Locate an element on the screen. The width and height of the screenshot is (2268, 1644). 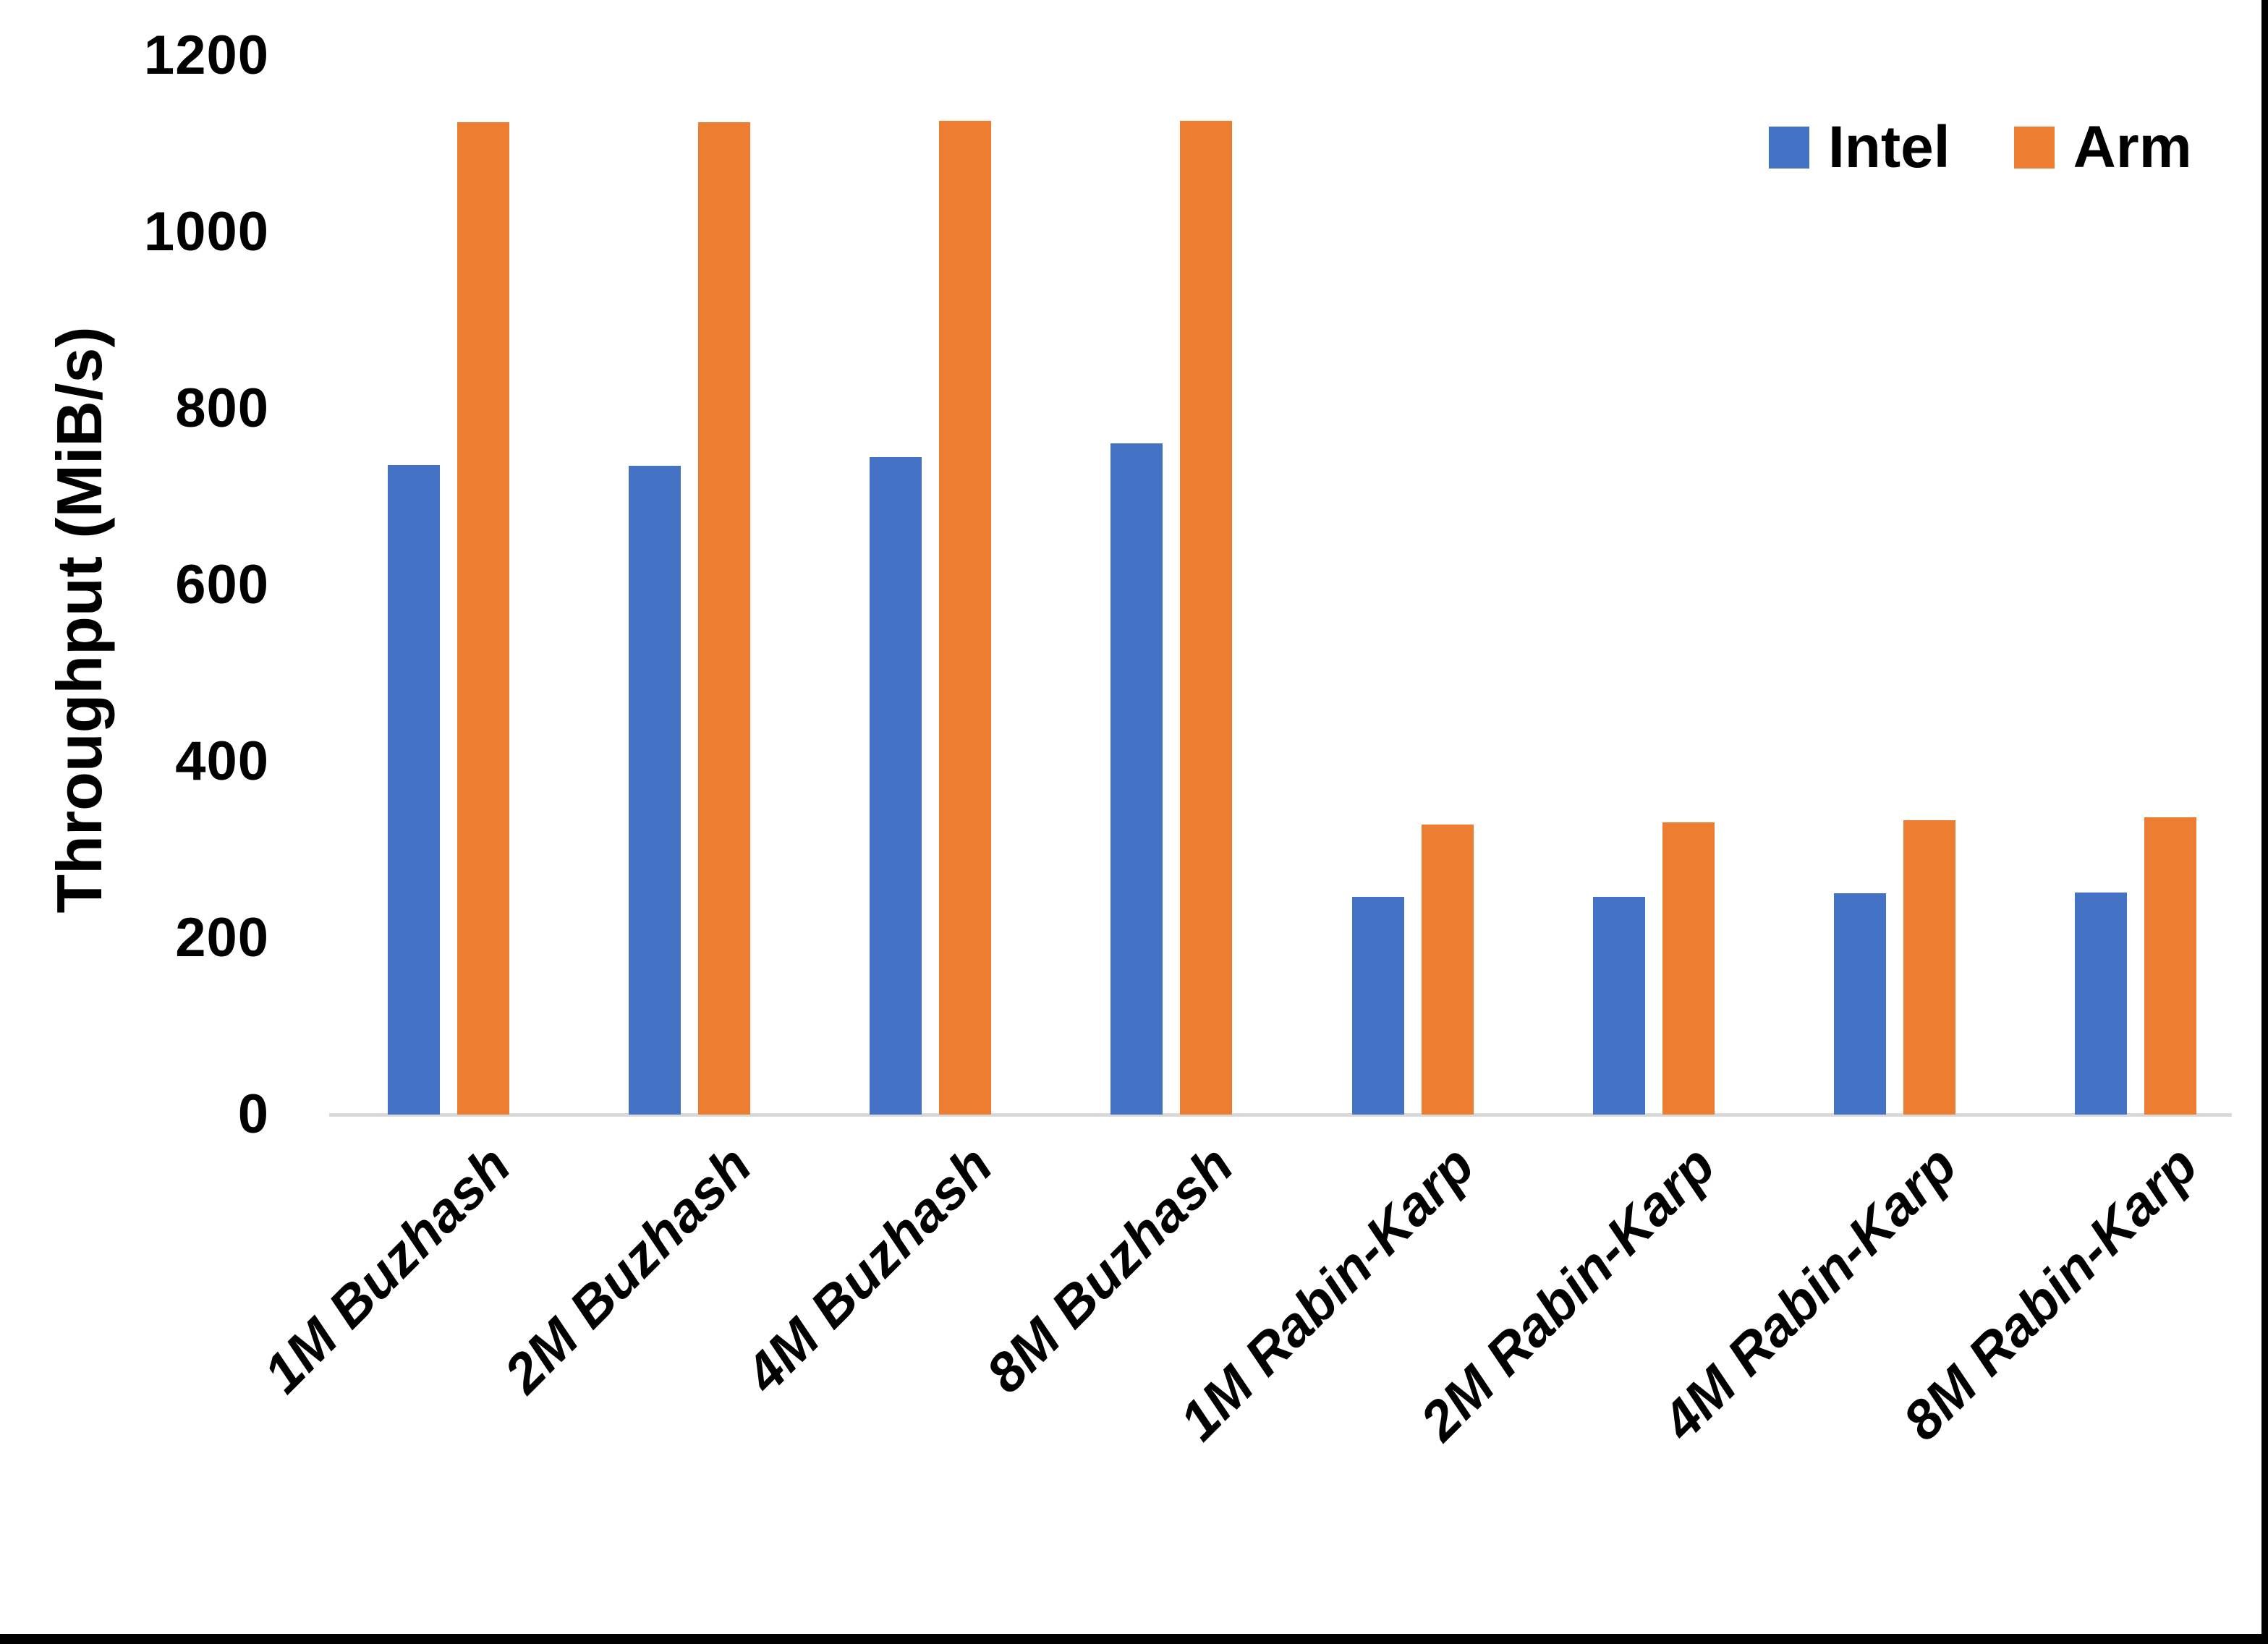
legend-item-intel: Intel is located at coordinates (1859, 147).